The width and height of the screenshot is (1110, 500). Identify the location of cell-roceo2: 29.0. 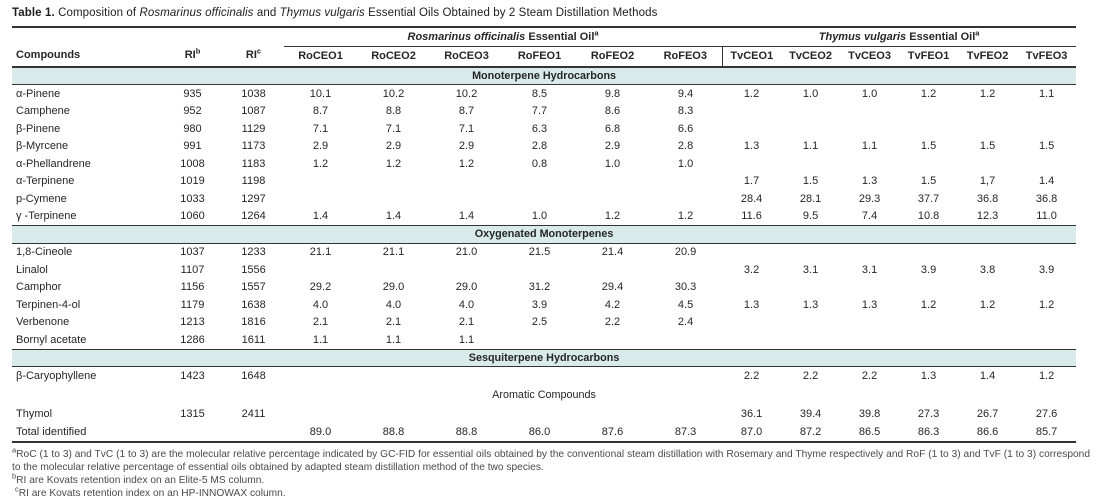
(393, 287).